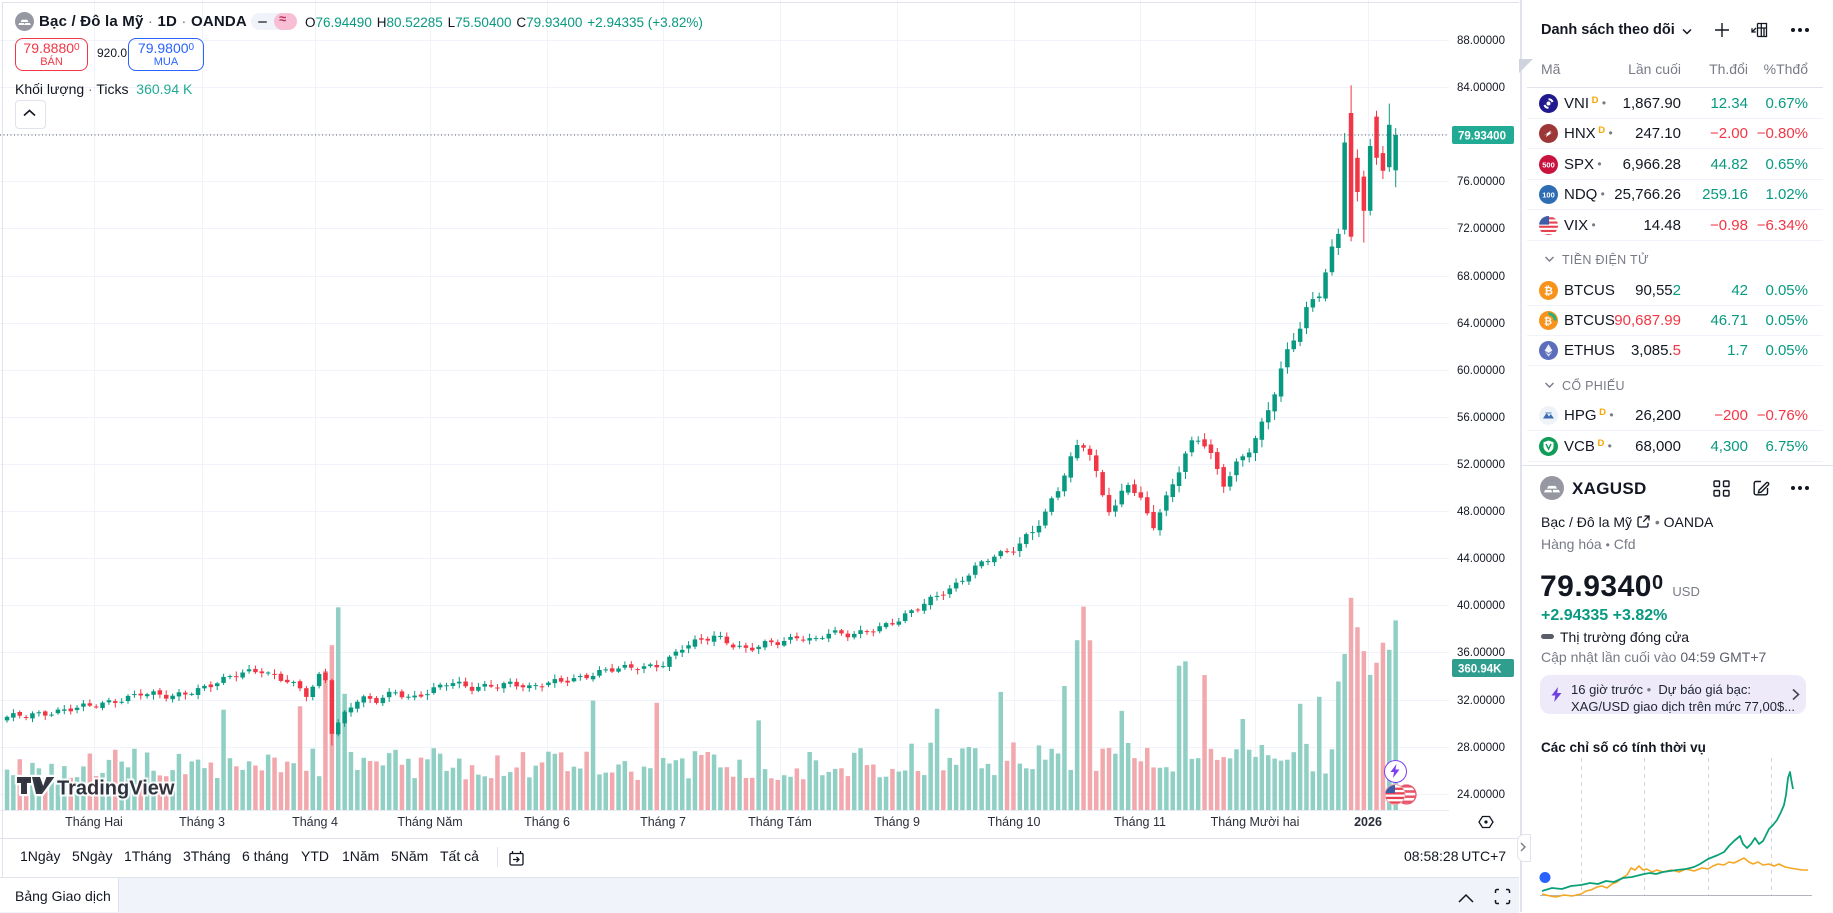  I want to click on svg-text: 2026, so click(1368, 822).